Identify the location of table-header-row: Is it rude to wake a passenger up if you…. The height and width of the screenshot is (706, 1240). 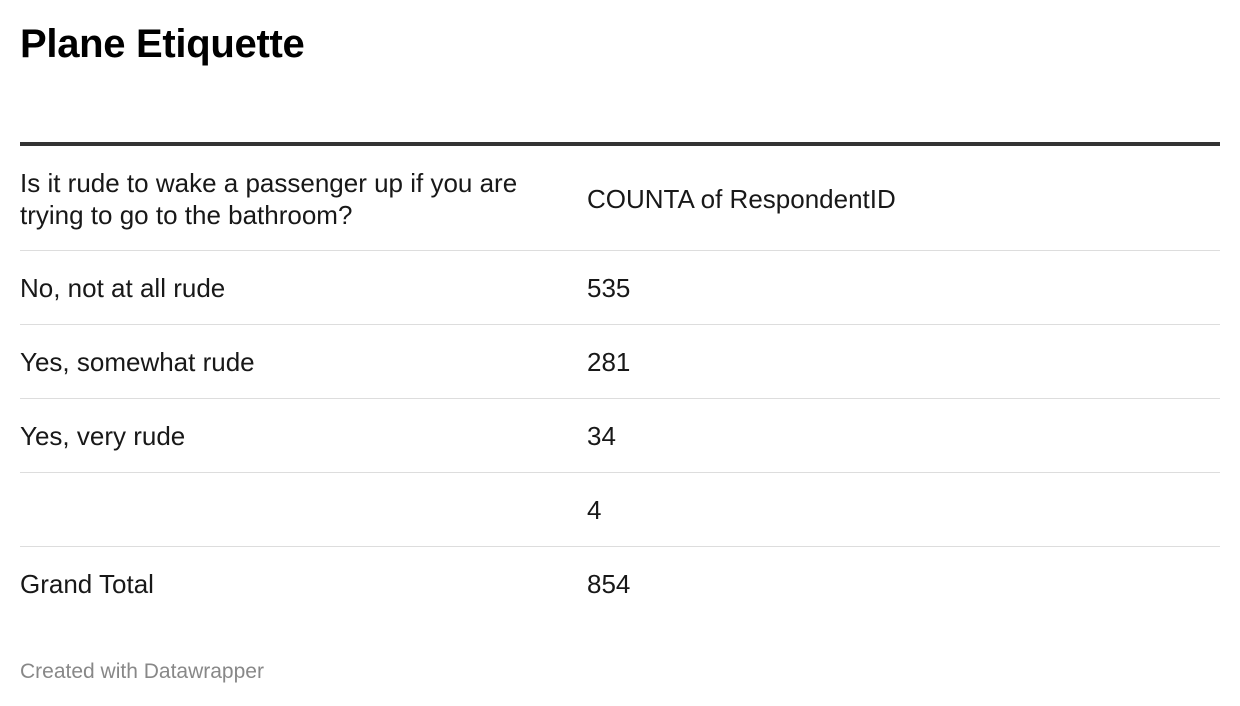
(620, 198).